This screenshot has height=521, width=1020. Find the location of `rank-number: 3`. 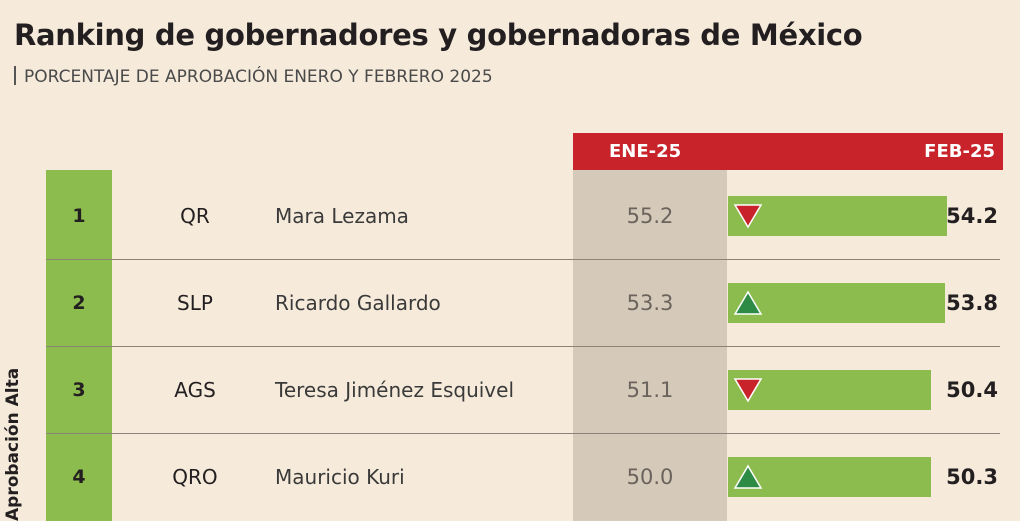

rank-number: 3 is located at coordinates (79, 389).